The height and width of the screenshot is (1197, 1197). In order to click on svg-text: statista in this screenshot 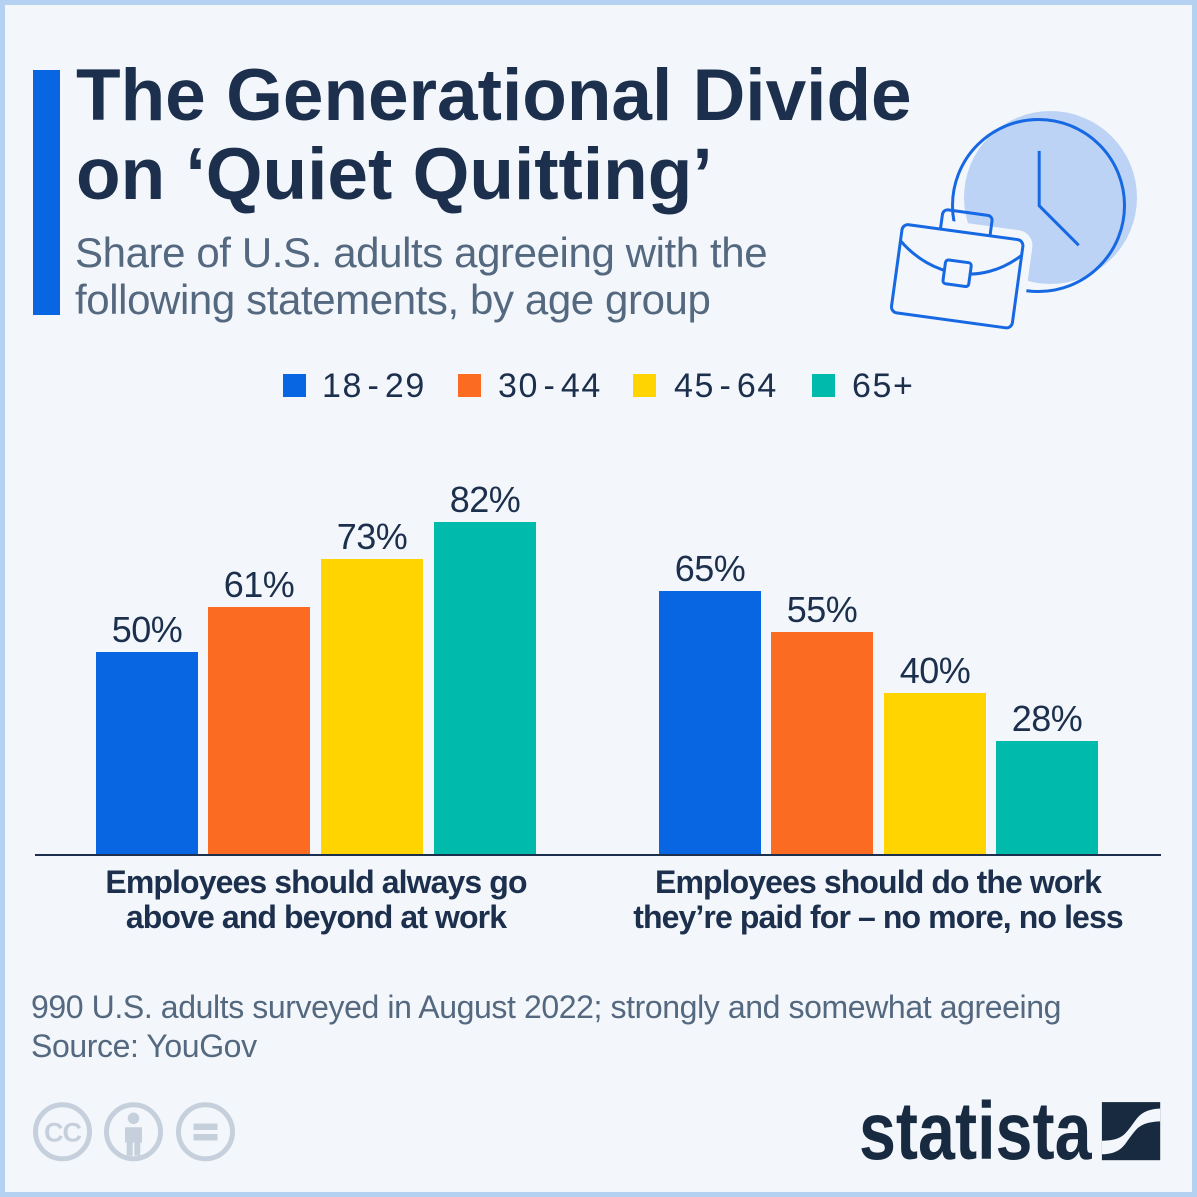, I will do `click(975, 1131)`.